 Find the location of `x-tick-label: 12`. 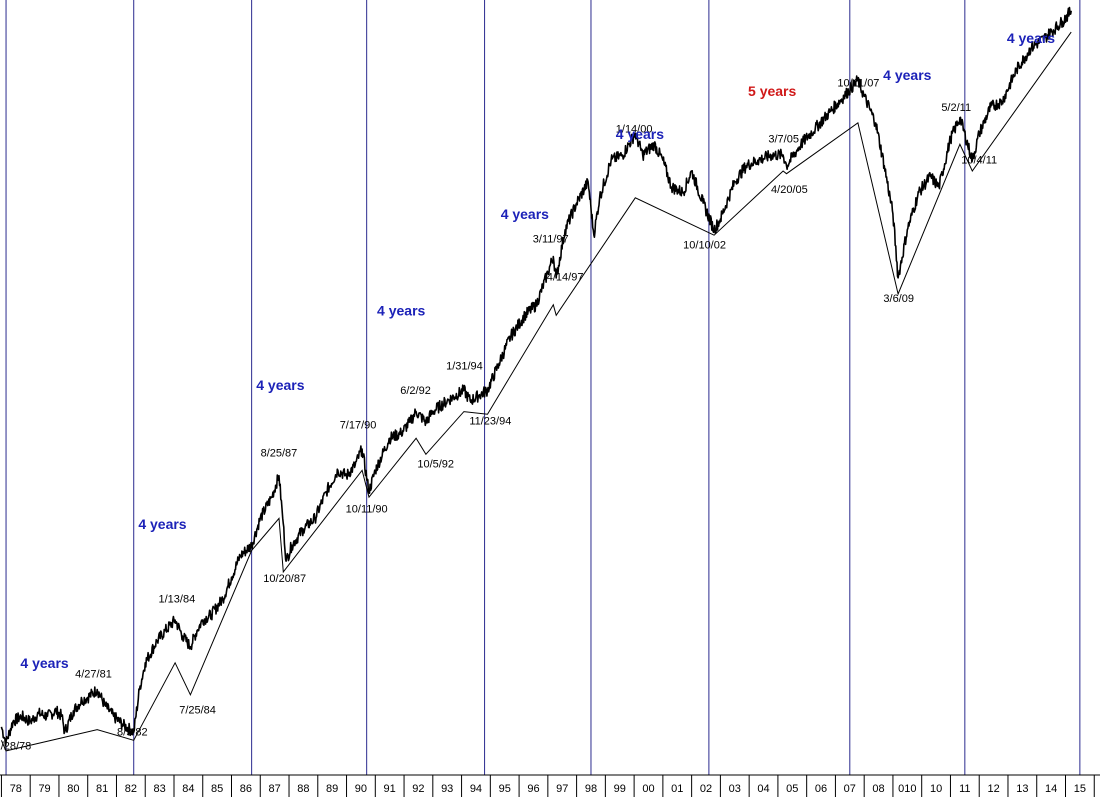

x-tick-label: 12 is located at coordinates (993, 789).